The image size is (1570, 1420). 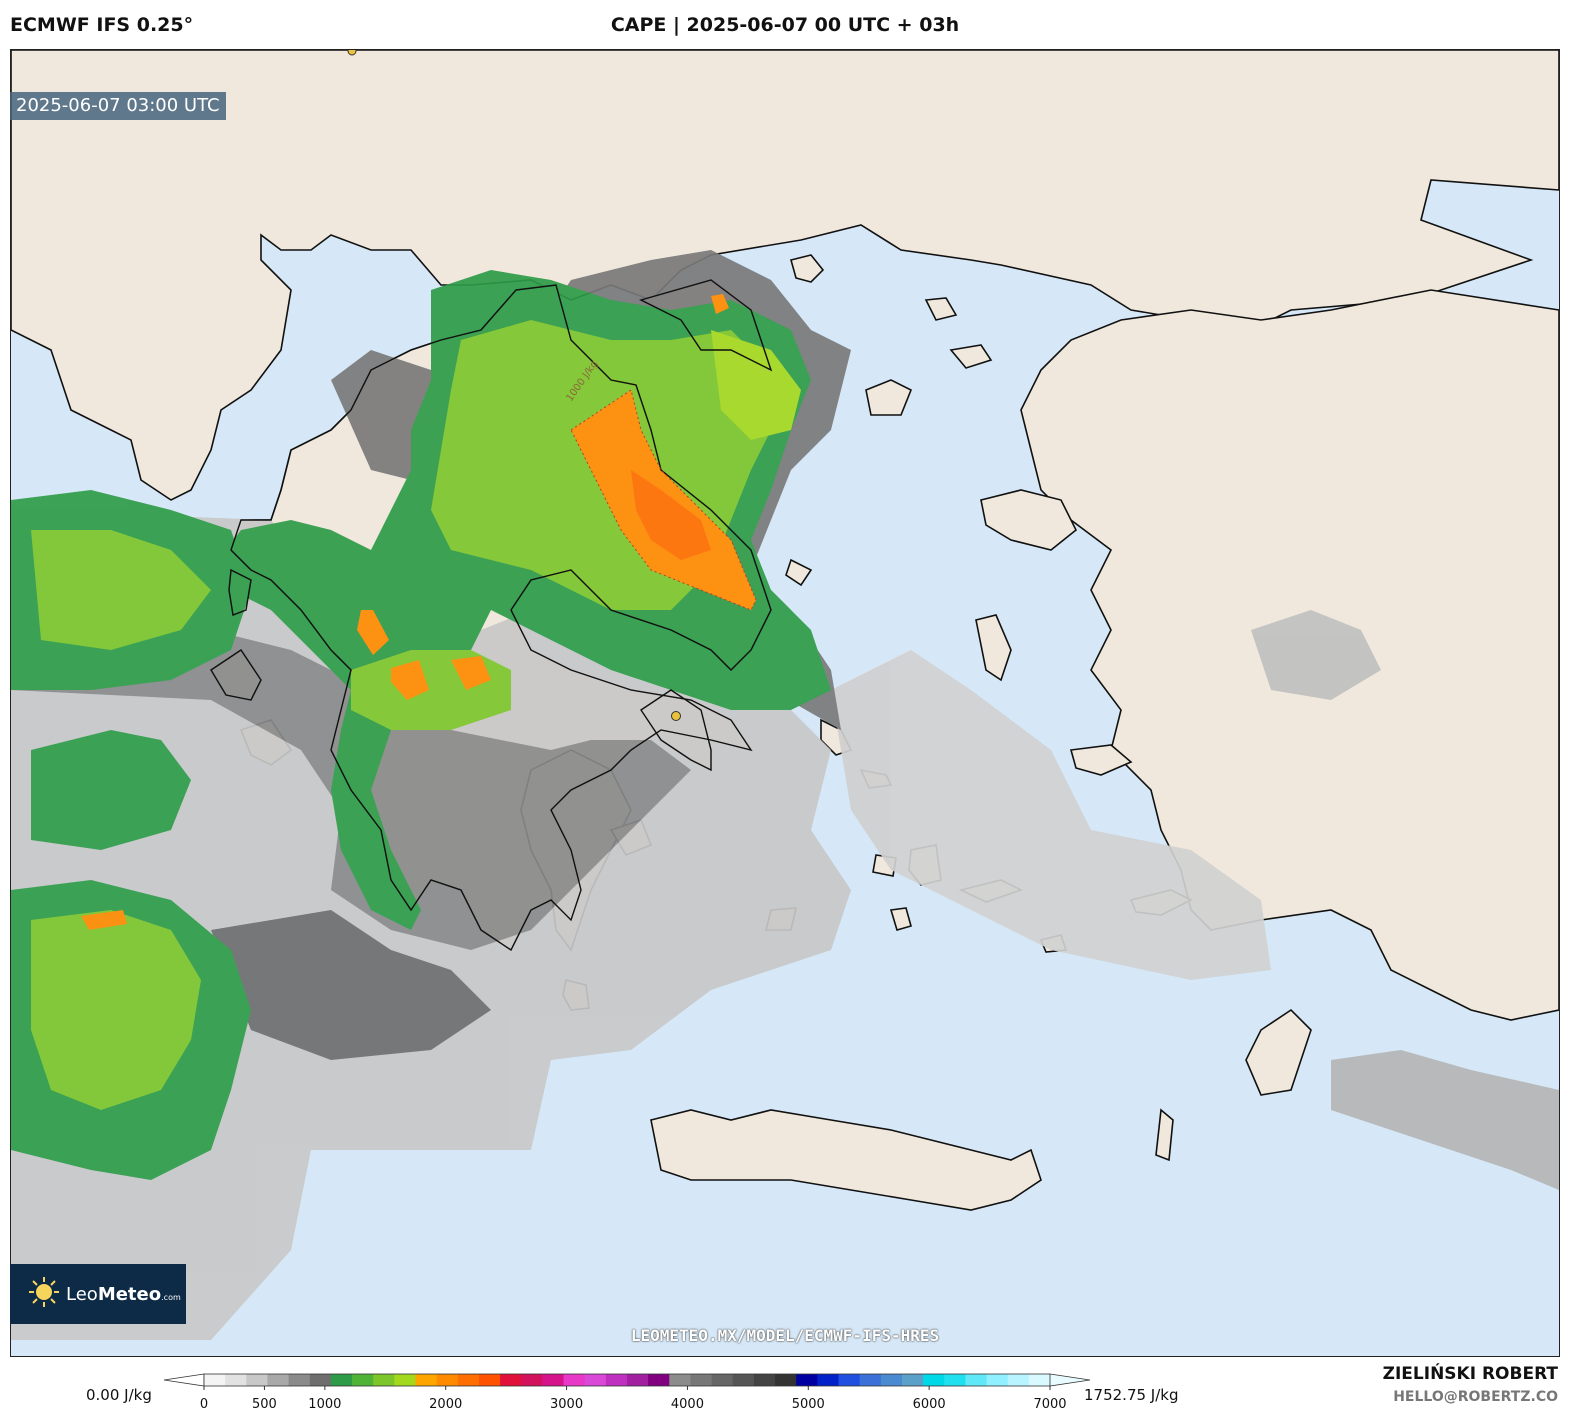 I want to click on author-name: ZIELIŃSKI ROBERT, so click(x=1470, y=1374).